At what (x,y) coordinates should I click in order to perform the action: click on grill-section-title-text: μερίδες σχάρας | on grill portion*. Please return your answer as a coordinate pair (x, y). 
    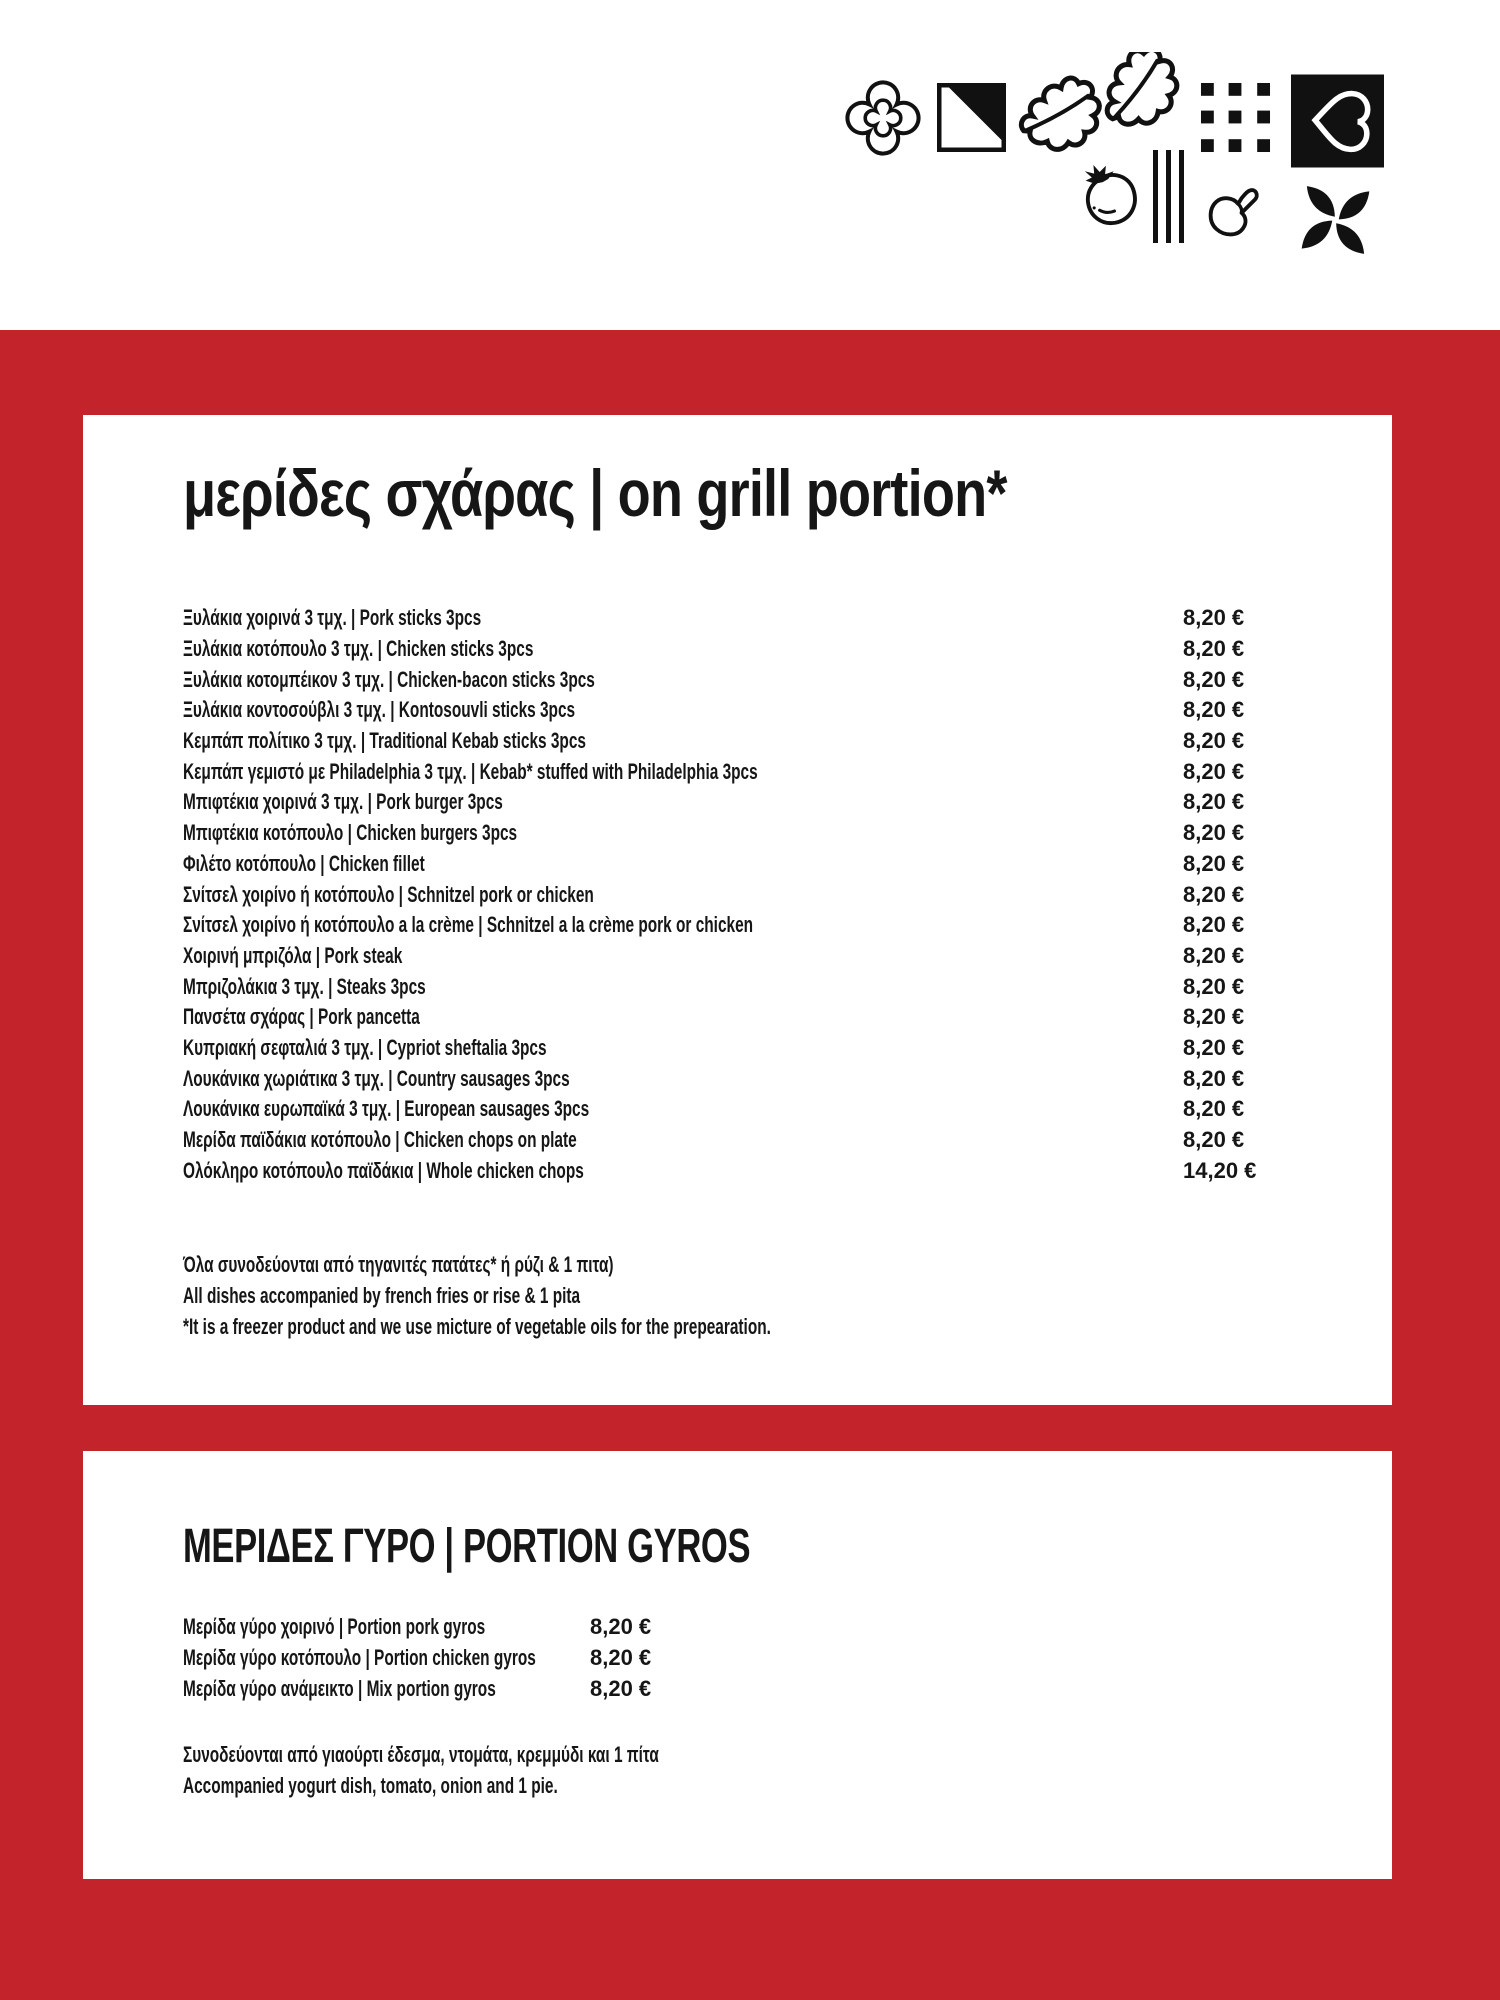
    Looking at the image, I should click on (595, 493).